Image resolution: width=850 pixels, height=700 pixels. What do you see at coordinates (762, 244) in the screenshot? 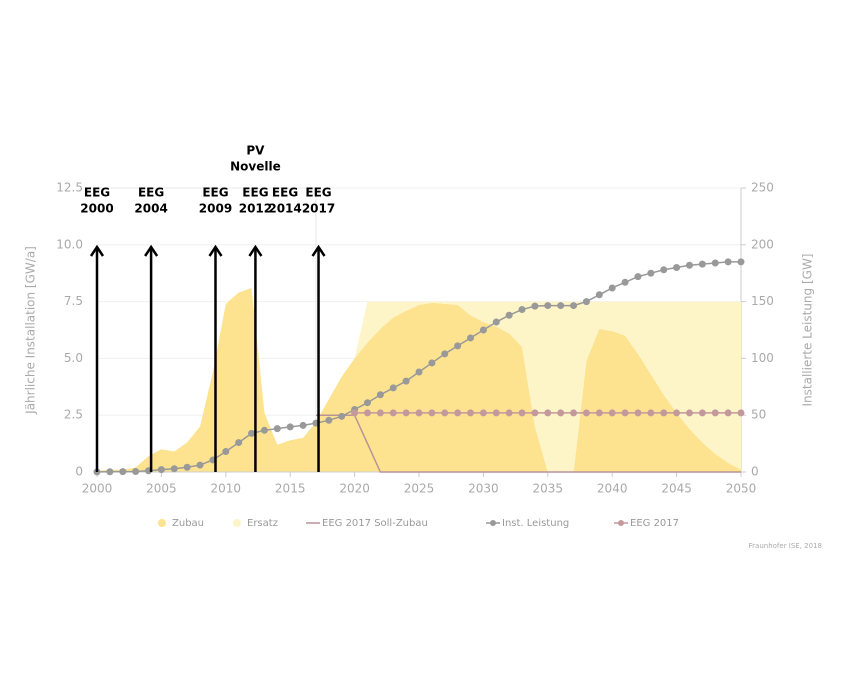
I see `y2-tick-label: 200` at bounding box center [762, 244].